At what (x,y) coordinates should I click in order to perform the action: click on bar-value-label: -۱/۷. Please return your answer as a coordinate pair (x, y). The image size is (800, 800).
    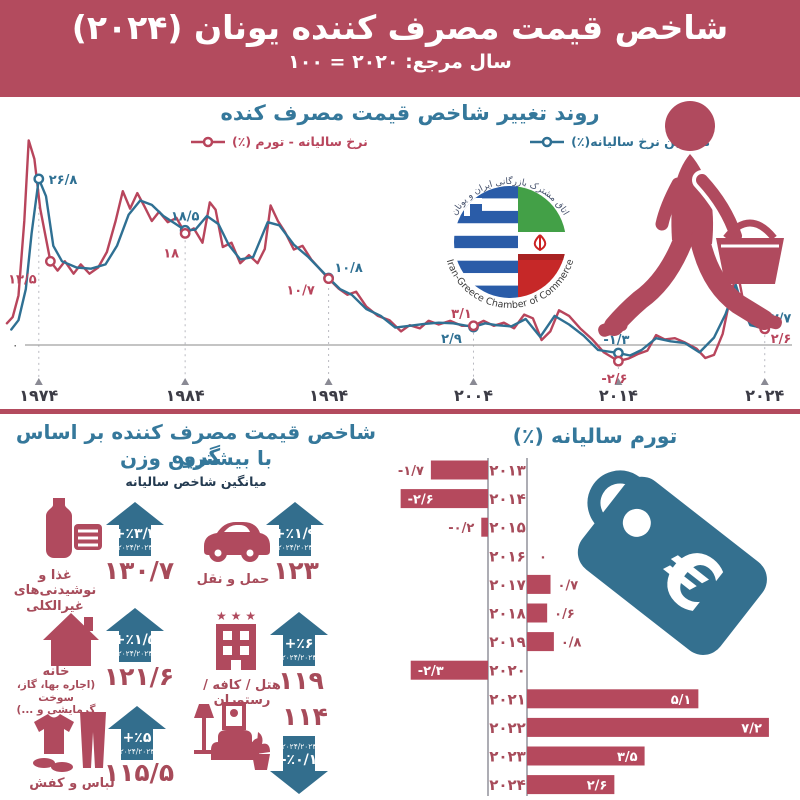
    Looking at the image, I should click on (411, 471).